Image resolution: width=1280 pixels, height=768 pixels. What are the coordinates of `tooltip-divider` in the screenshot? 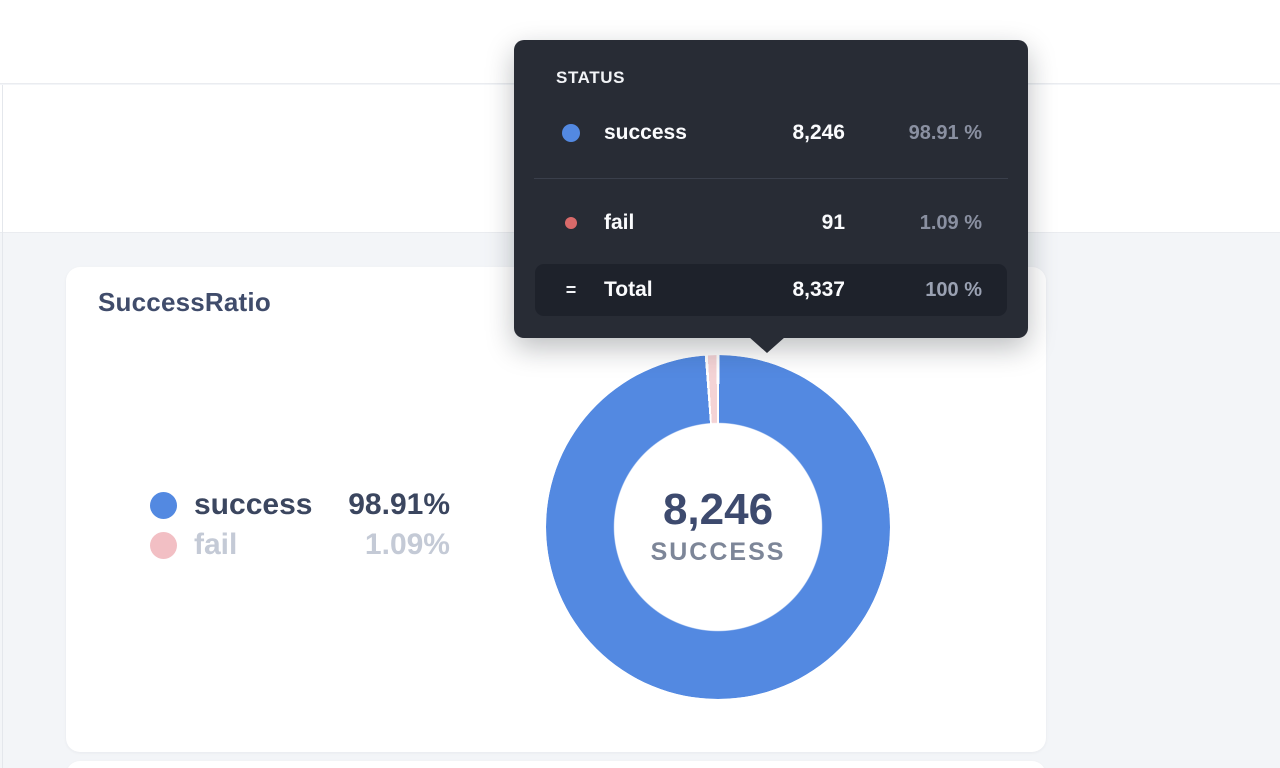 It's located at (771, 178).